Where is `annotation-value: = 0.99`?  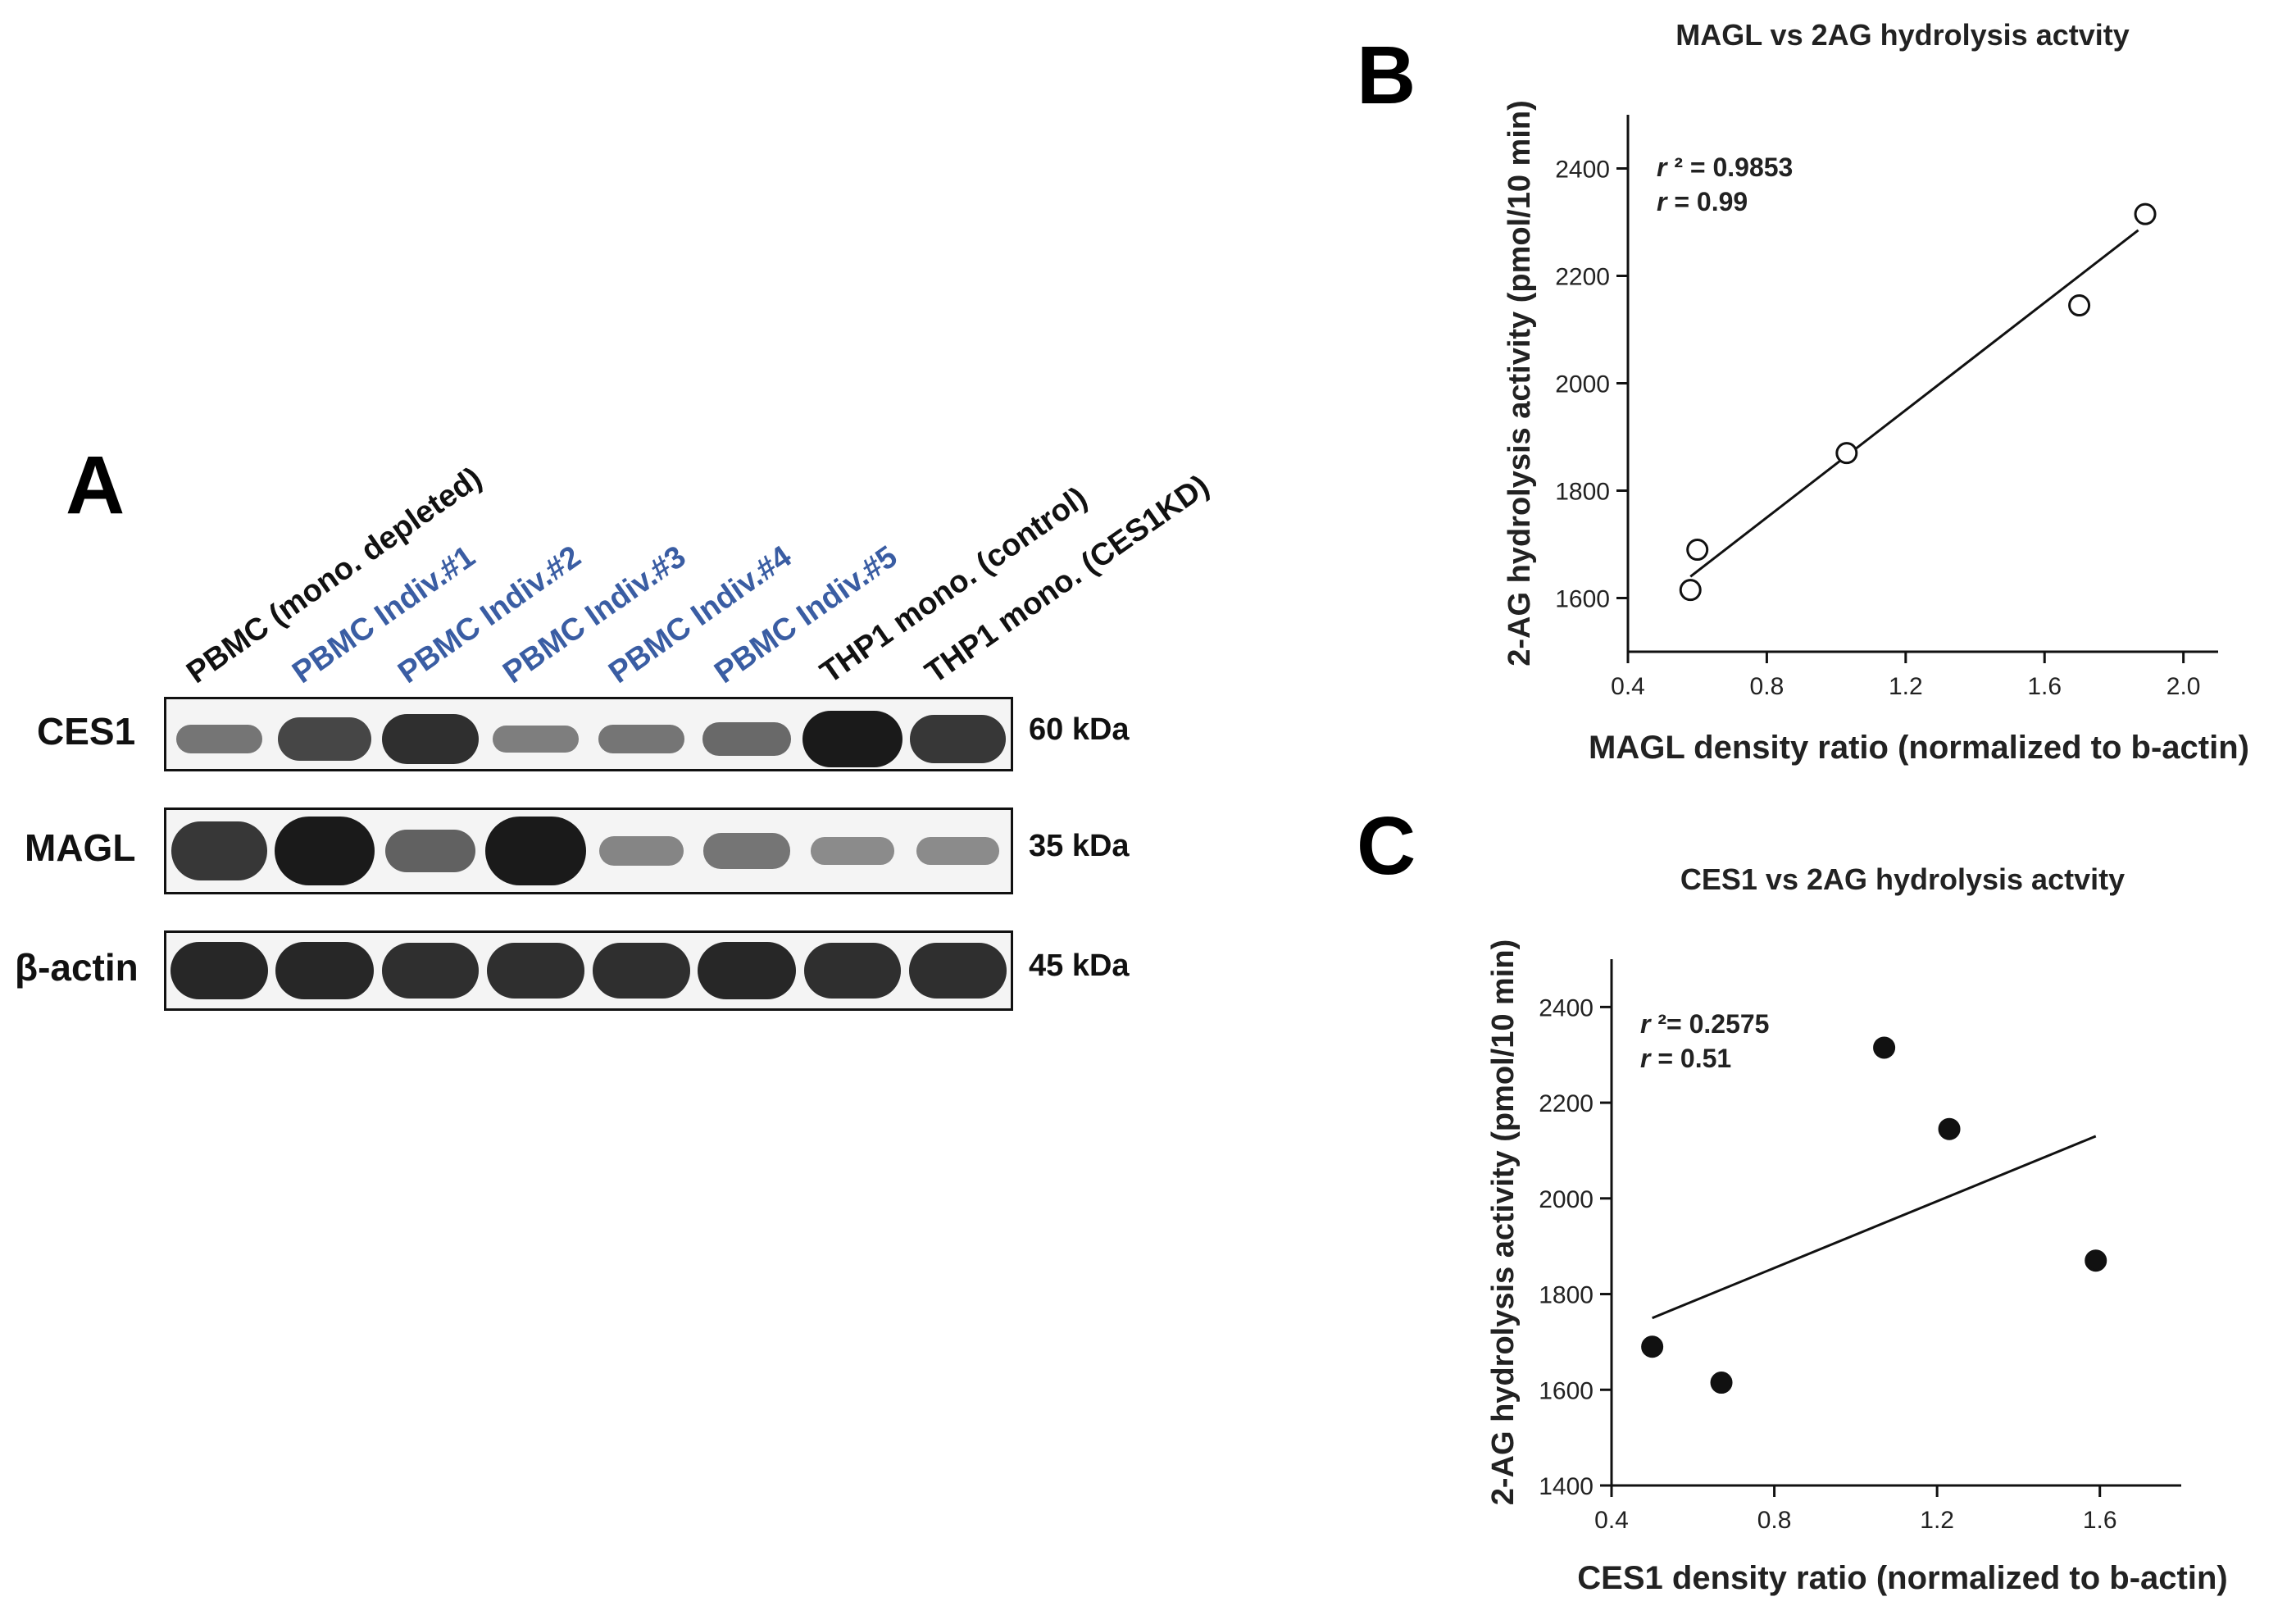 annotation-value: = 0.99 is located at coordinates (1707, 201).